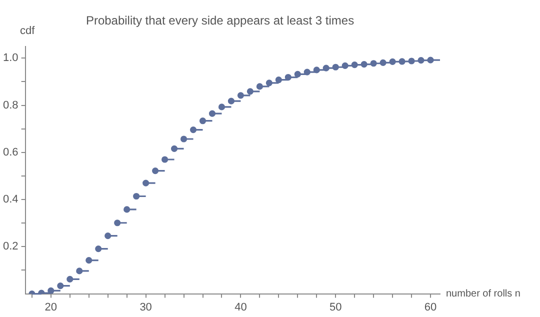  I want to click on x-tick-label: 20, so click(51, 307).